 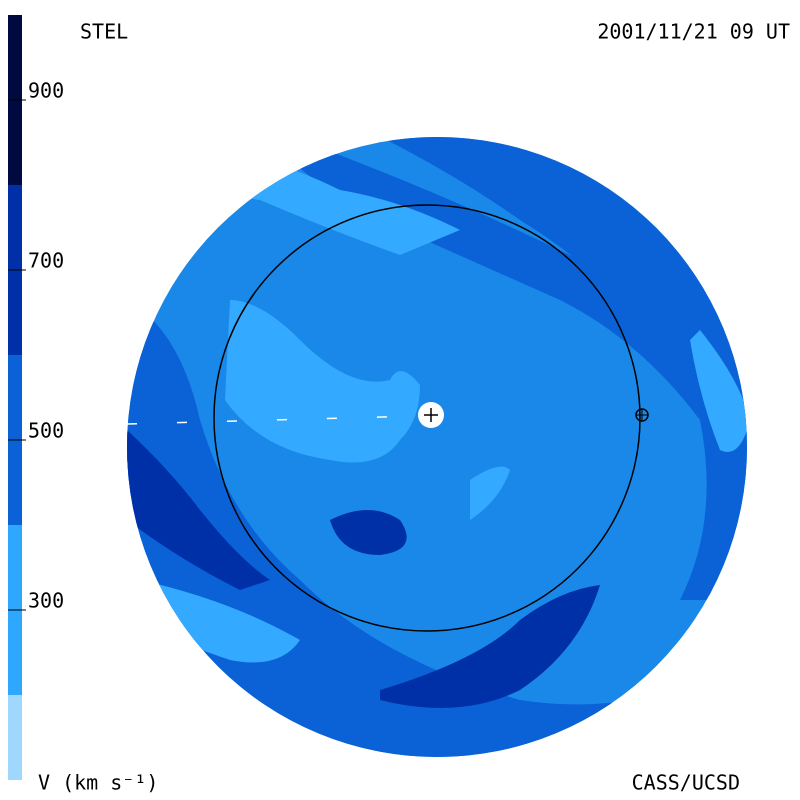 I want to click on timestamp: 2001/11/21 09 UT, so click(x=693, y=32).